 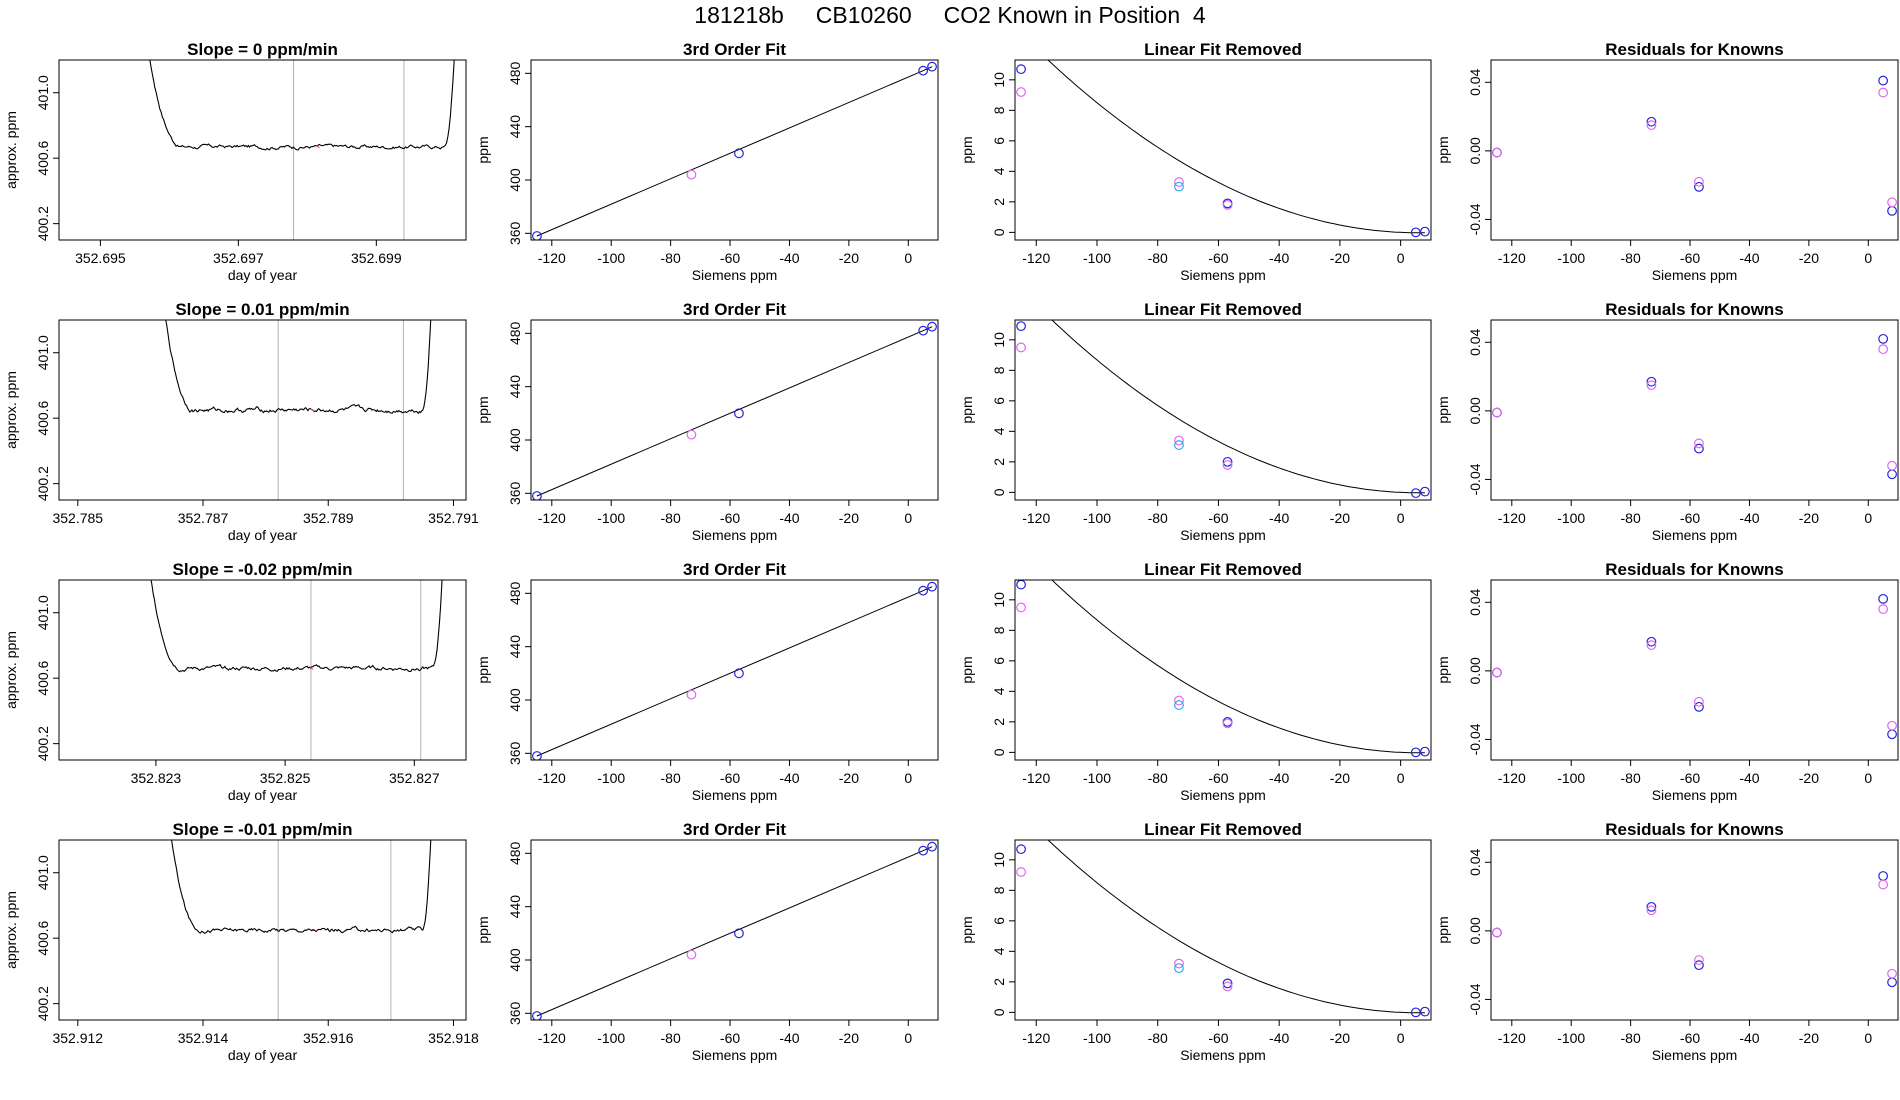 What do you see at coordinates (999, 370) in the screenshot?
I see `y-tick-label: 8` at bounding box center [999, 370].